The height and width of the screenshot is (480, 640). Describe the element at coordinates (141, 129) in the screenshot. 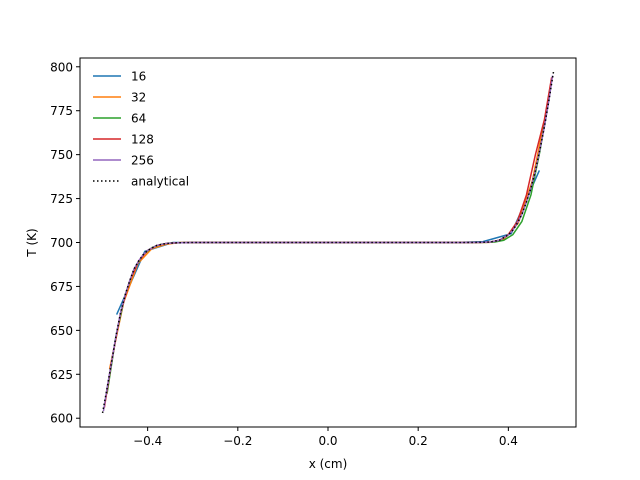

I see `legend: 16 32 64 128 256 analytical` at that location.